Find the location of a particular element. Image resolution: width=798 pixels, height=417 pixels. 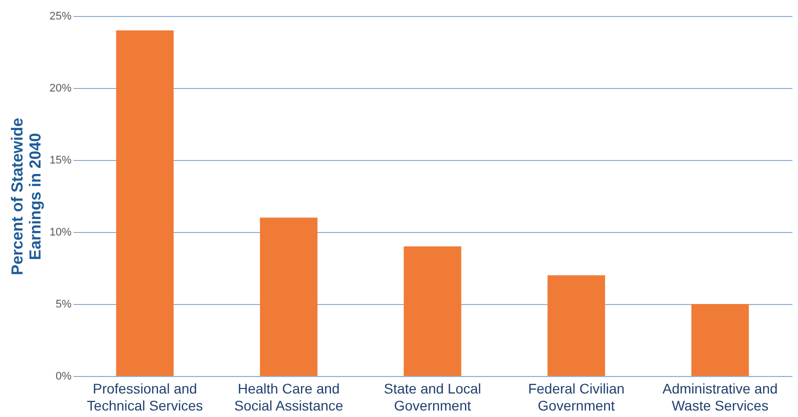

y-tick-label: 0% is located at coordinates (64, 376).